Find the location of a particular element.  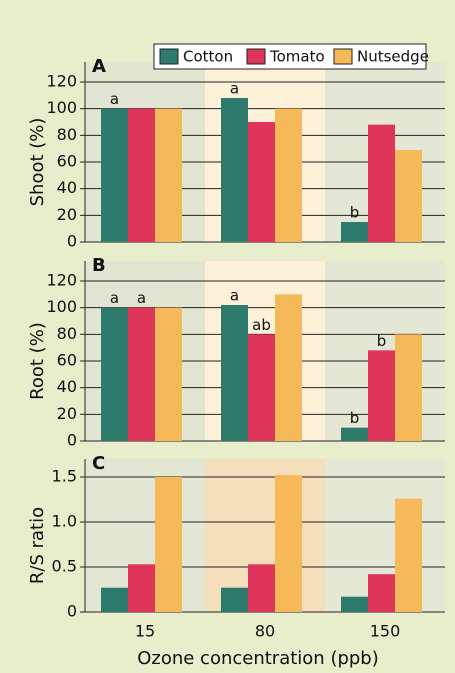

legend-label: Cotton is located at coordinates (208, 57).